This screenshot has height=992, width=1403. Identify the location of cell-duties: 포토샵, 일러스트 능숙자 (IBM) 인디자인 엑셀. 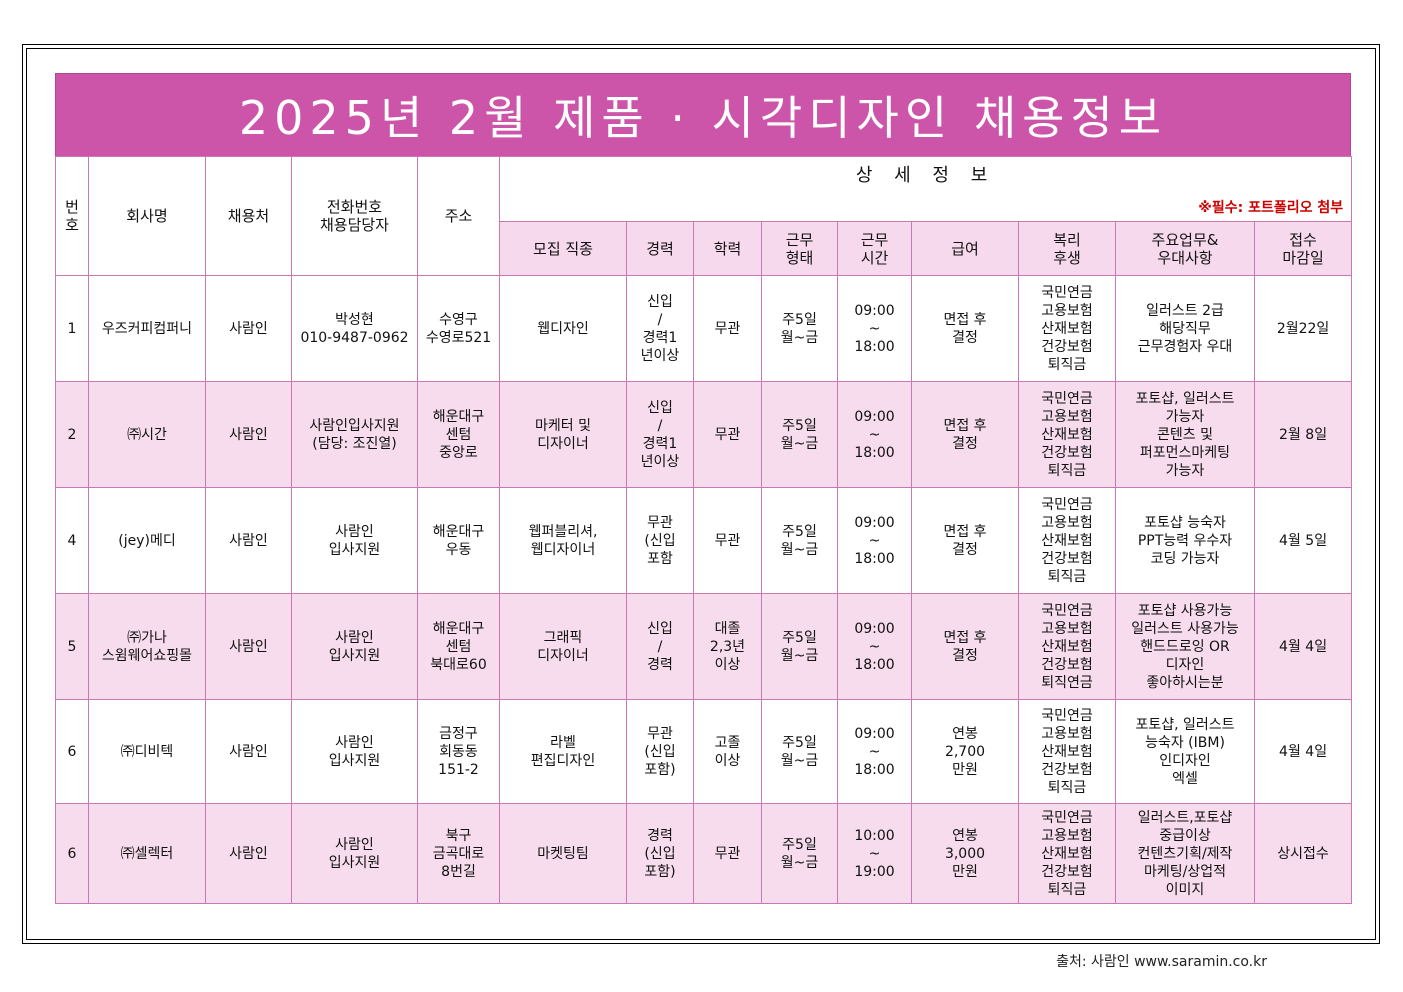
(1185, 751).